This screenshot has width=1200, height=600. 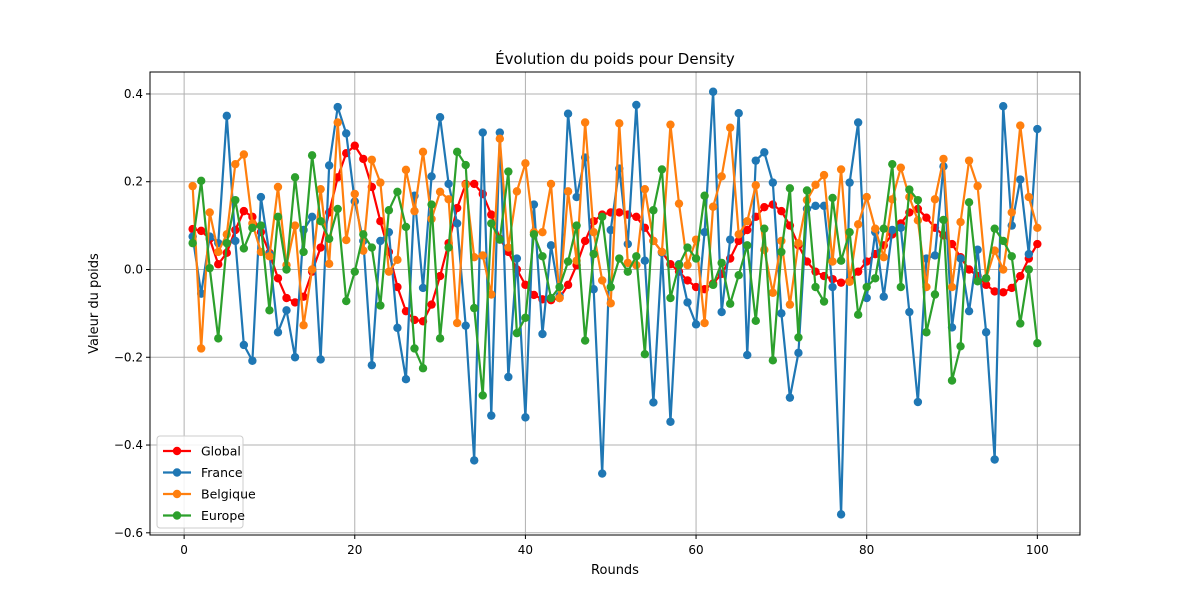 I want to click on legend-label: Europe, so click(x=223, y=515).